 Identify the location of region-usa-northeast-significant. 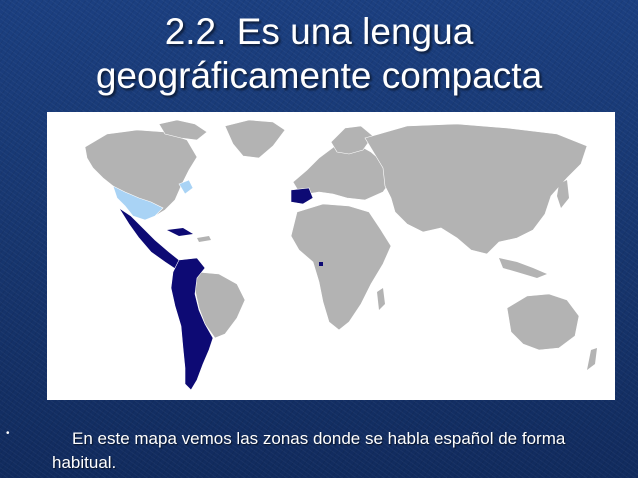
(186, 187).